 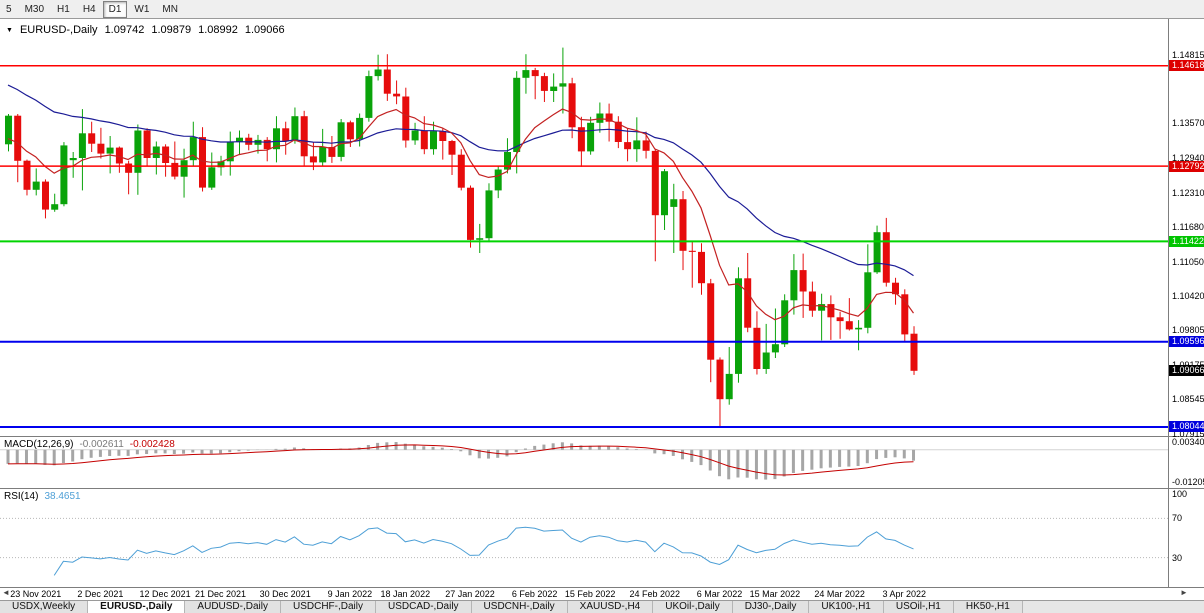 I want to click on timeframe-button-d1: D1, so click(x=115, y=9).